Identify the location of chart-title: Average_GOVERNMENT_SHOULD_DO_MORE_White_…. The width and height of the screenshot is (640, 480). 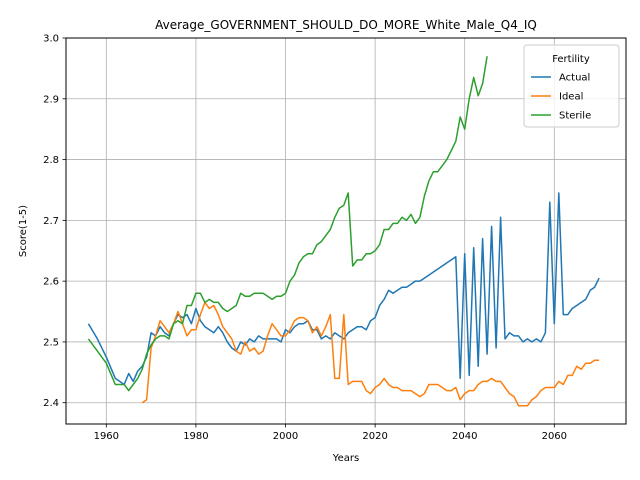
(346, 25).